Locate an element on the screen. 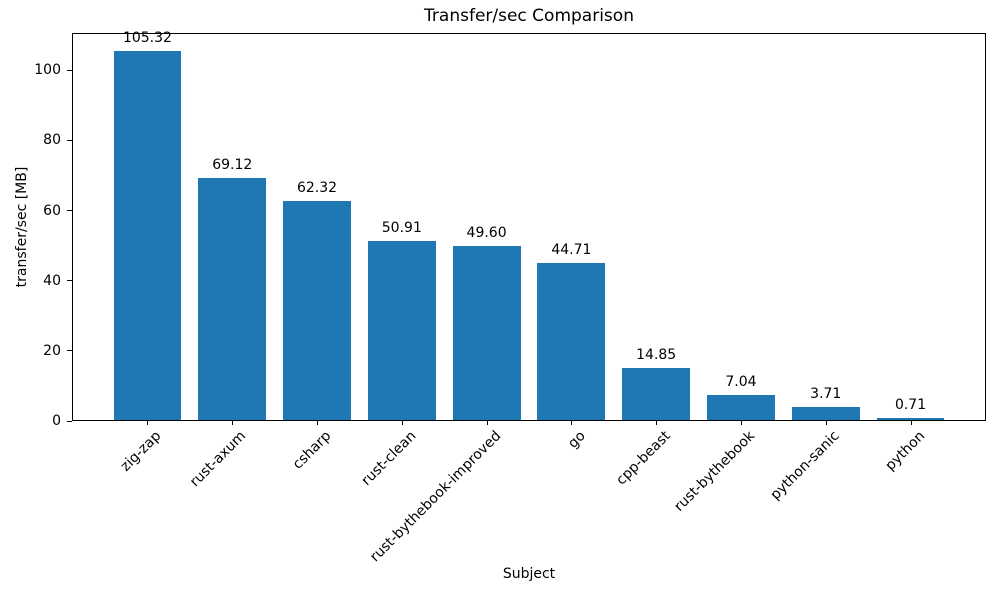 The image size is (1000, 600). y-tick-label: 0 is located at coordinates (56, 421).